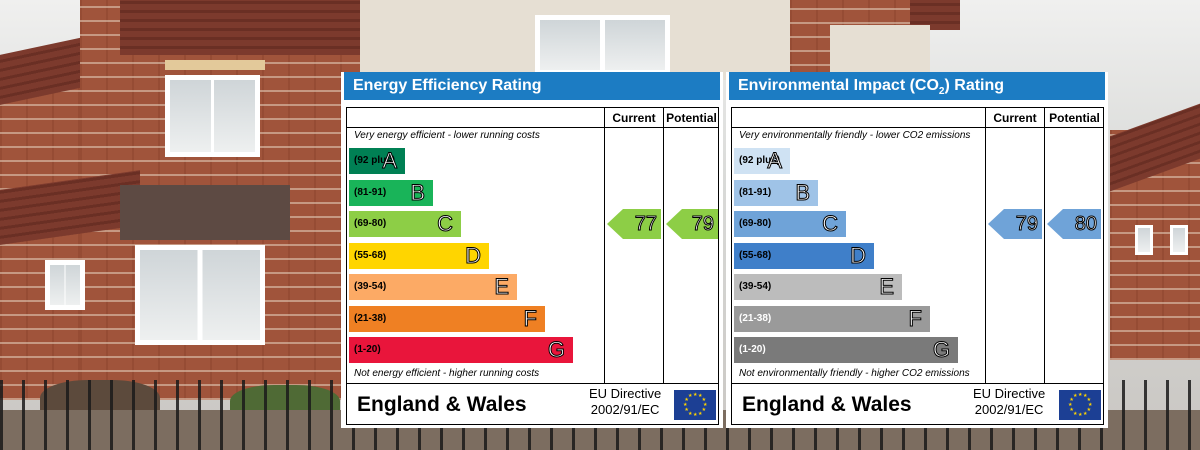 The height and width of the screenshot is (450, 1200). What do you see at coordinates (702, 224) in the screenshot?
I see `potential-rating-value: 79` at bounding box center [702, 224].